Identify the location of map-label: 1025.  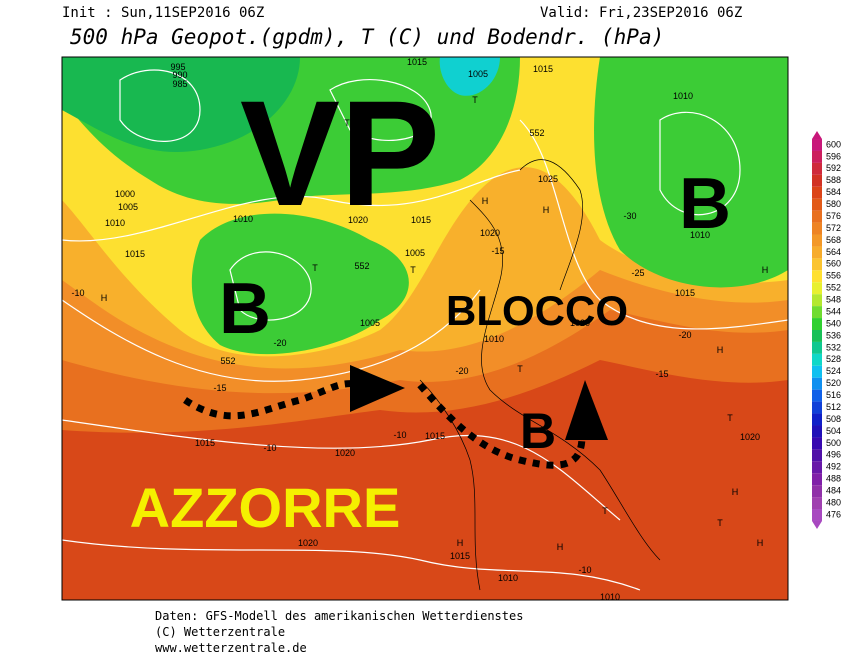
(548, 179).